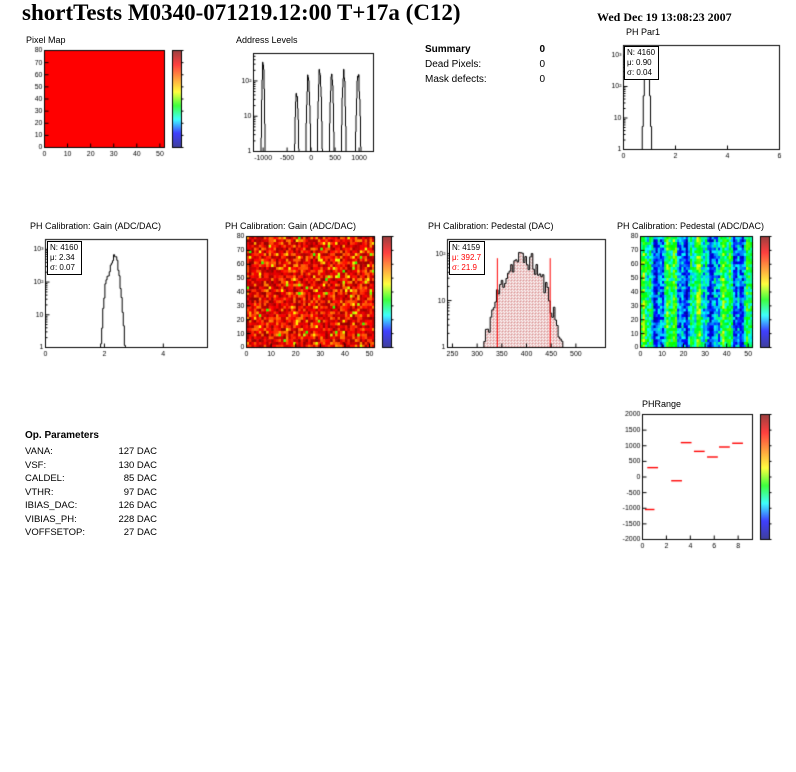 The image size is (796, 772). I want to click on stats-mean: μ: 392.7, so click(467, 257).